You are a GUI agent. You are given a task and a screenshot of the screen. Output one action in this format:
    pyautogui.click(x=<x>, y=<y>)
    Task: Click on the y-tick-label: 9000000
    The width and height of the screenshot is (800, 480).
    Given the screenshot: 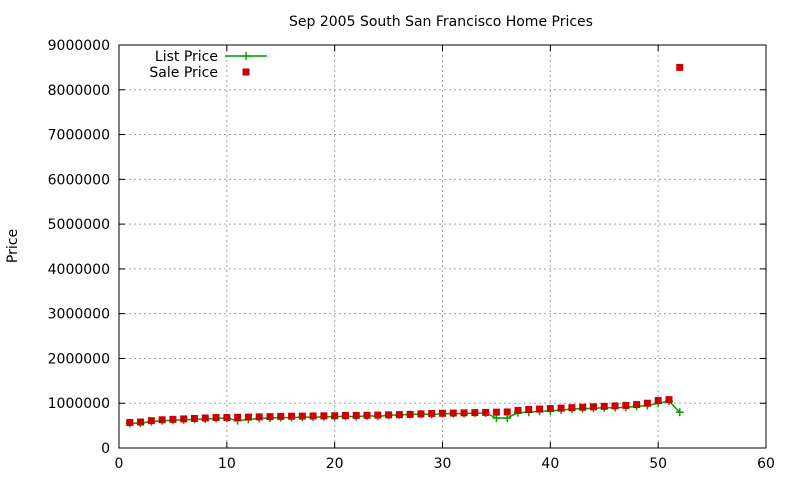 What is the action you would take?
    pyautogui.click(x=79, y=46)
    